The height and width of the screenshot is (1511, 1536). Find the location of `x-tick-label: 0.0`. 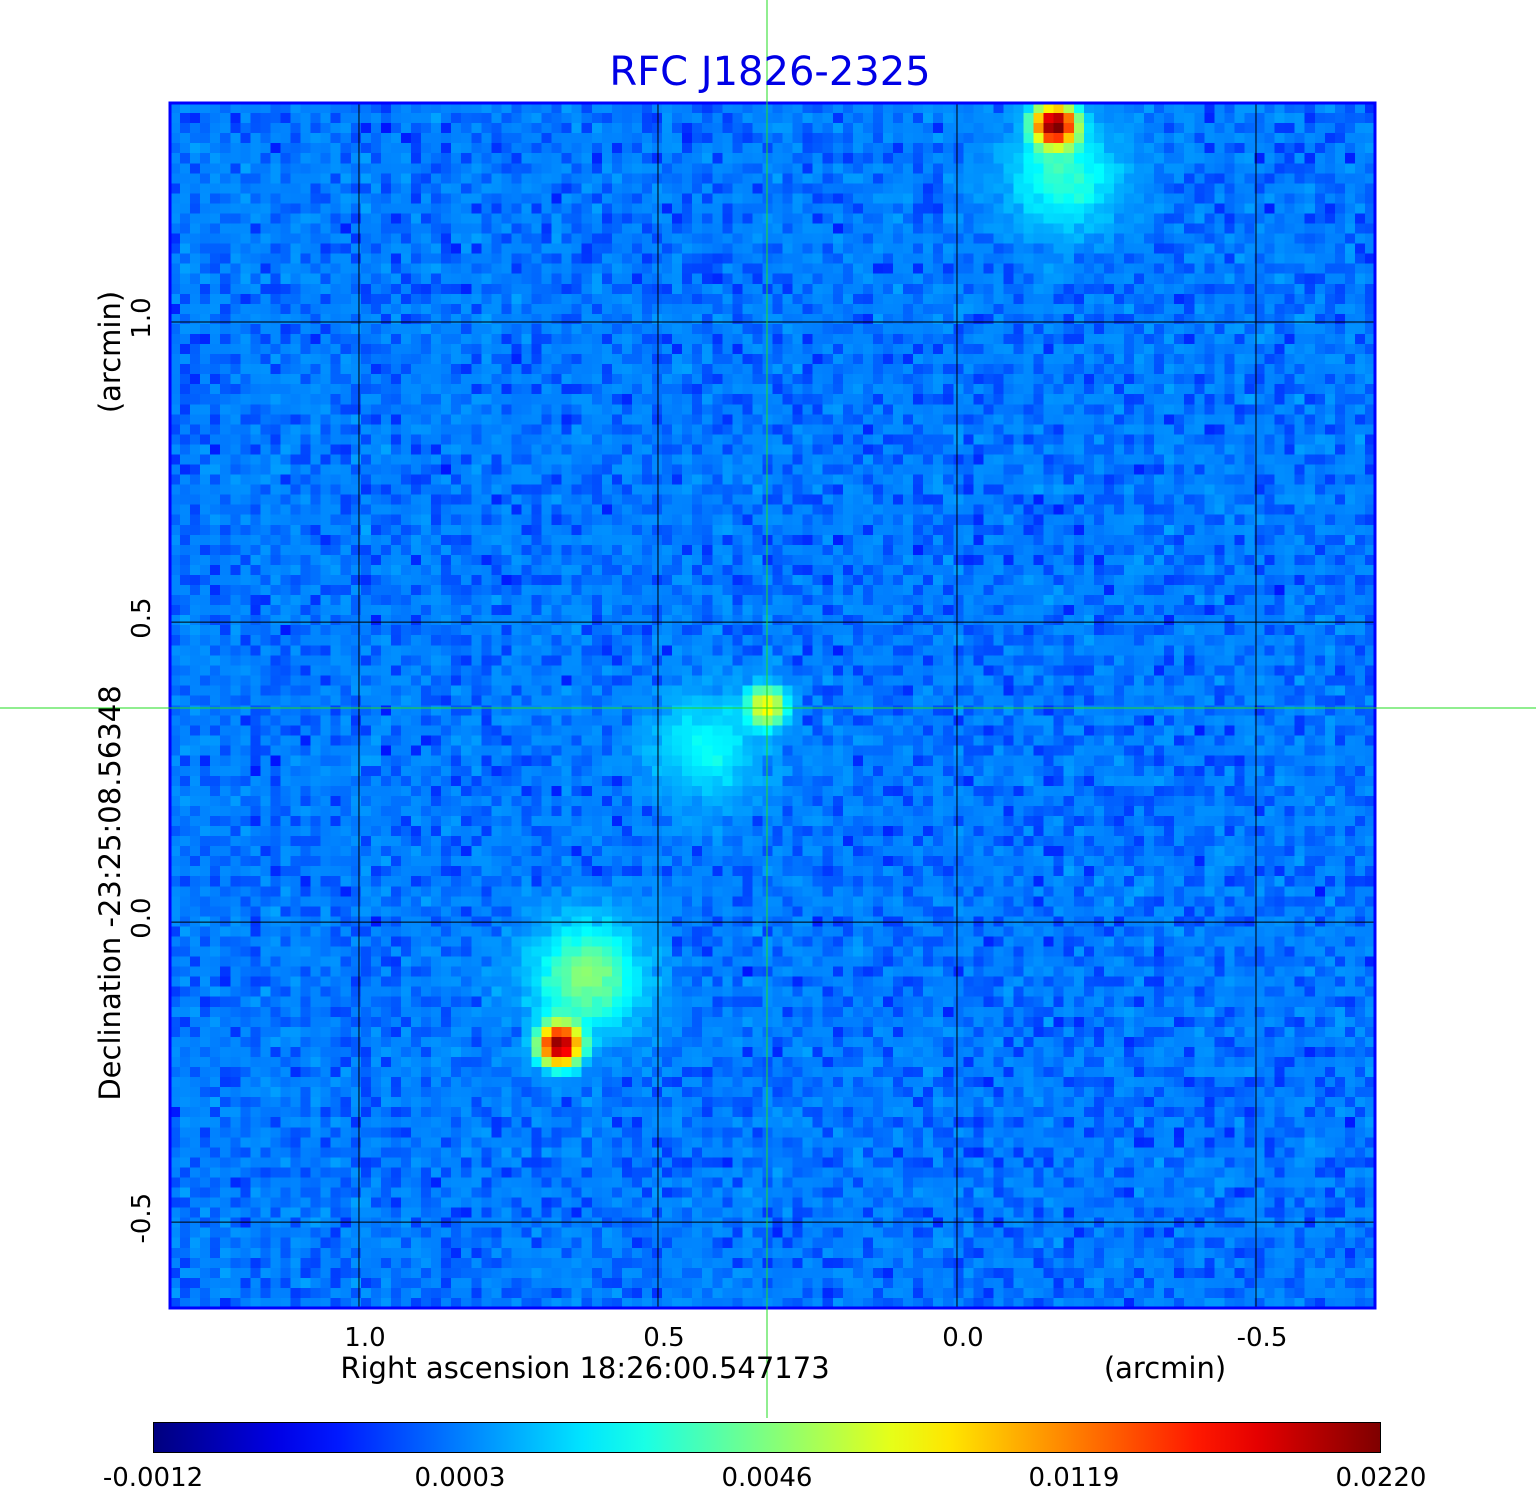

x-tick-label: 0.0 is located at coordinates (962, 1338).